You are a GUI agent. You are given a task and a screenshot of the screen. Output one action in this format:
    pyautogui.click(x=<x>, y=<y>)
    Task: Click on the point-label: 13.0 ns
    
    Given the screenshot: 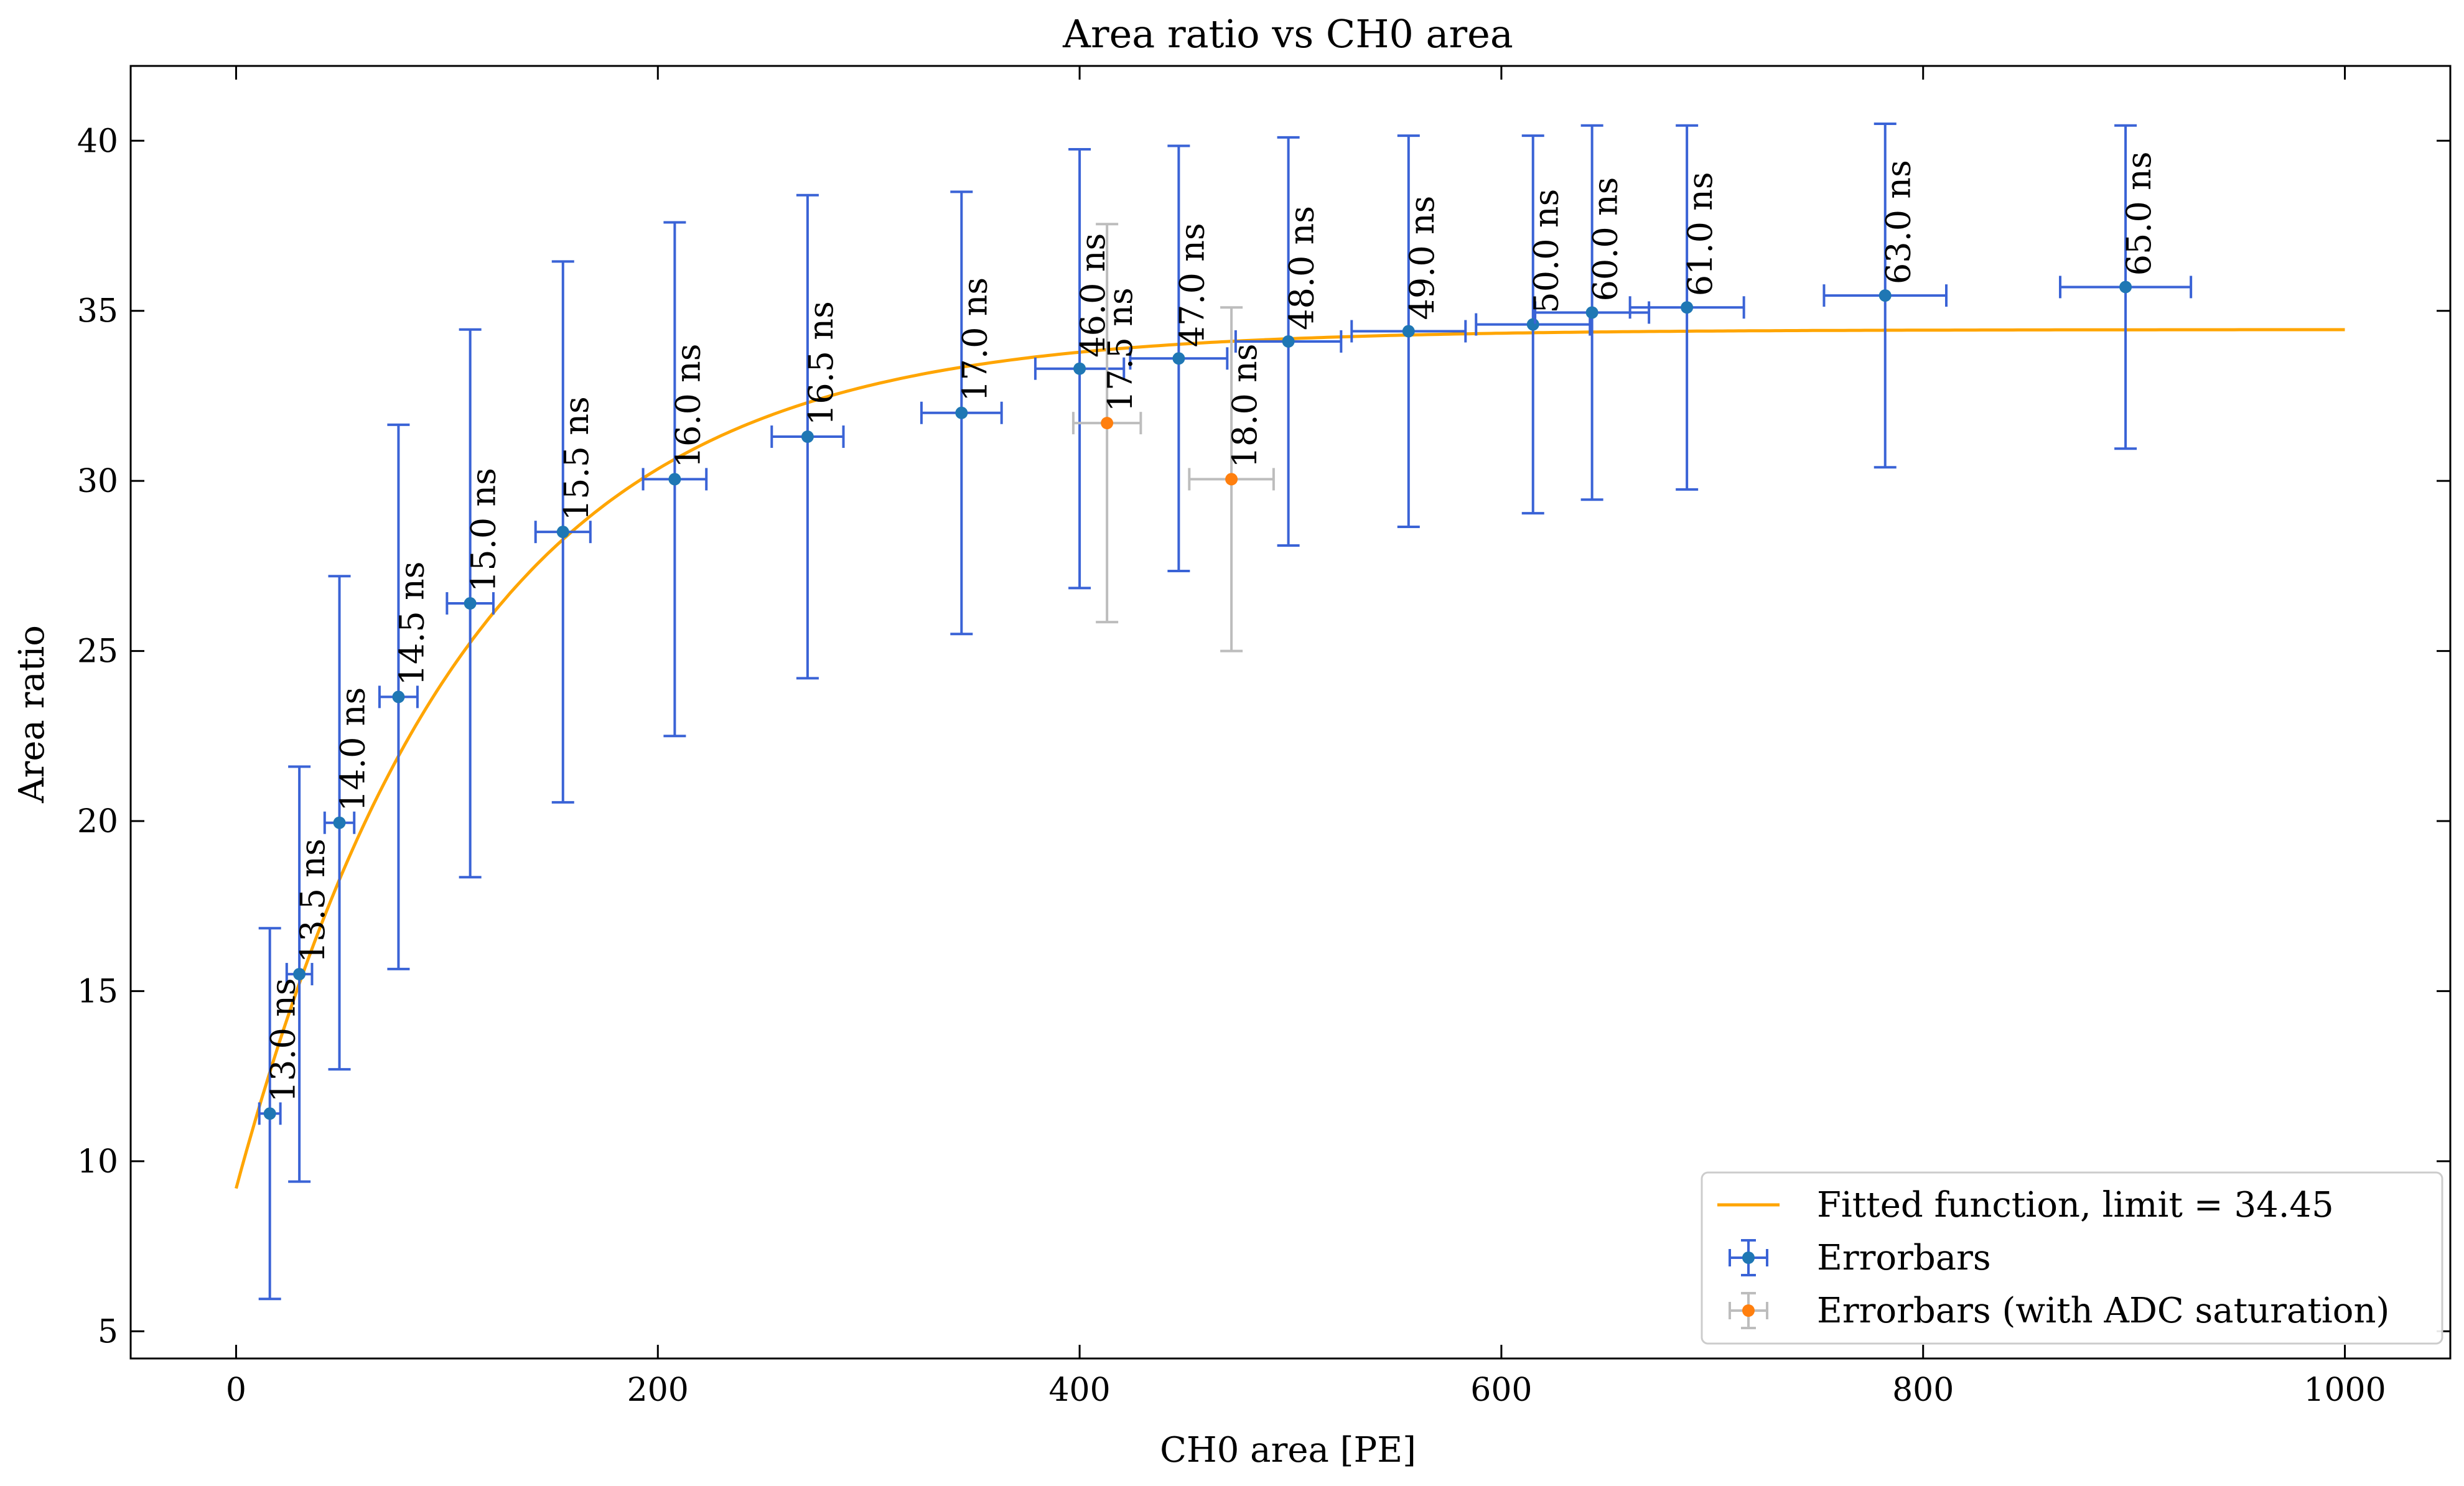 What is the action you would take?
    pyautogui.click(x=283, y=1040)
    